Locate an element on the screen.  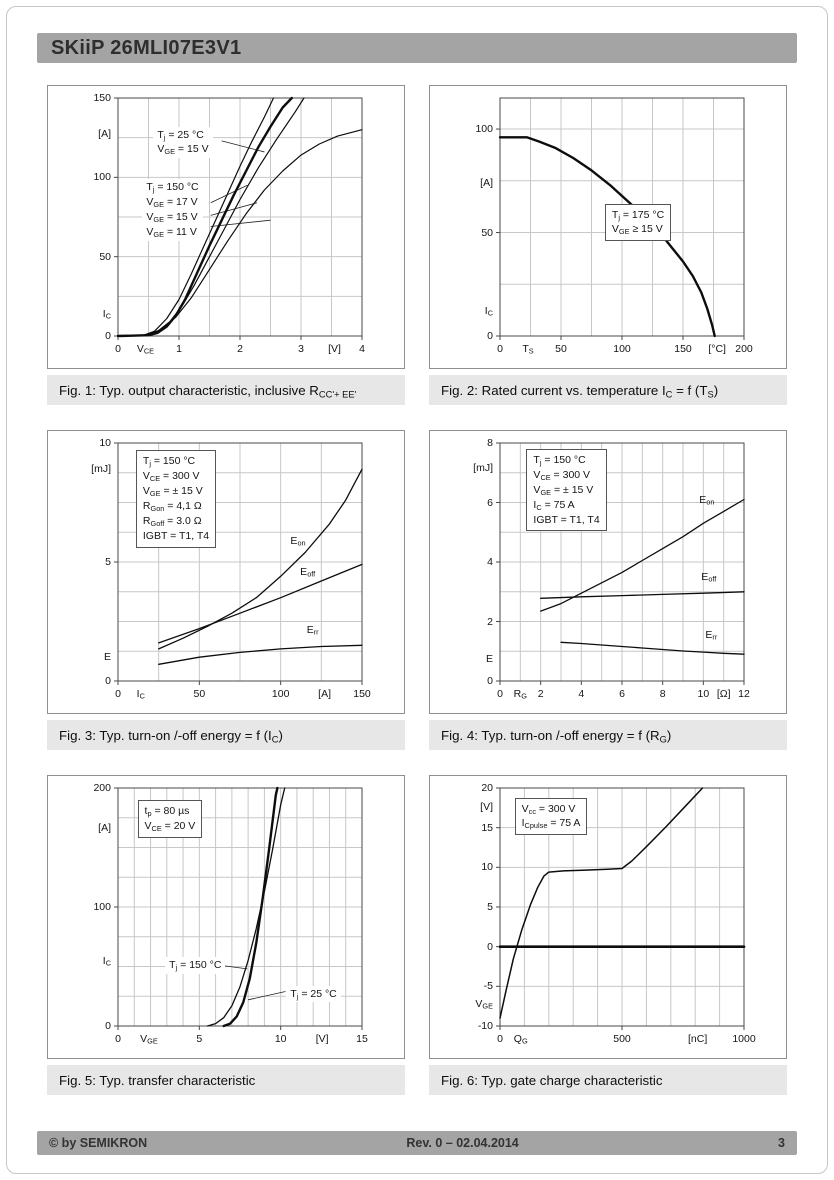
curve-tj150-vge11 is located at coordinates (240, 233).